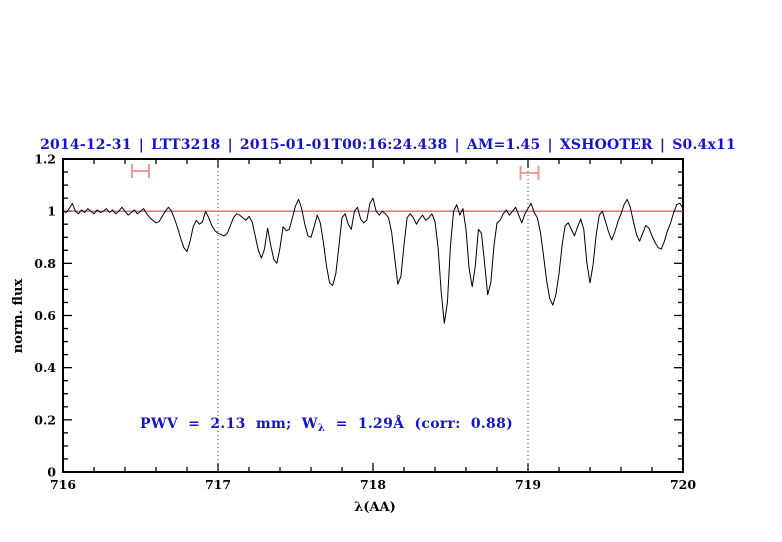 The height and width of the screenshot is (542, 782). Describe the element at coordinates (45, 367) in the screenshot. I see `y-tick-label: 0.4` at that location.